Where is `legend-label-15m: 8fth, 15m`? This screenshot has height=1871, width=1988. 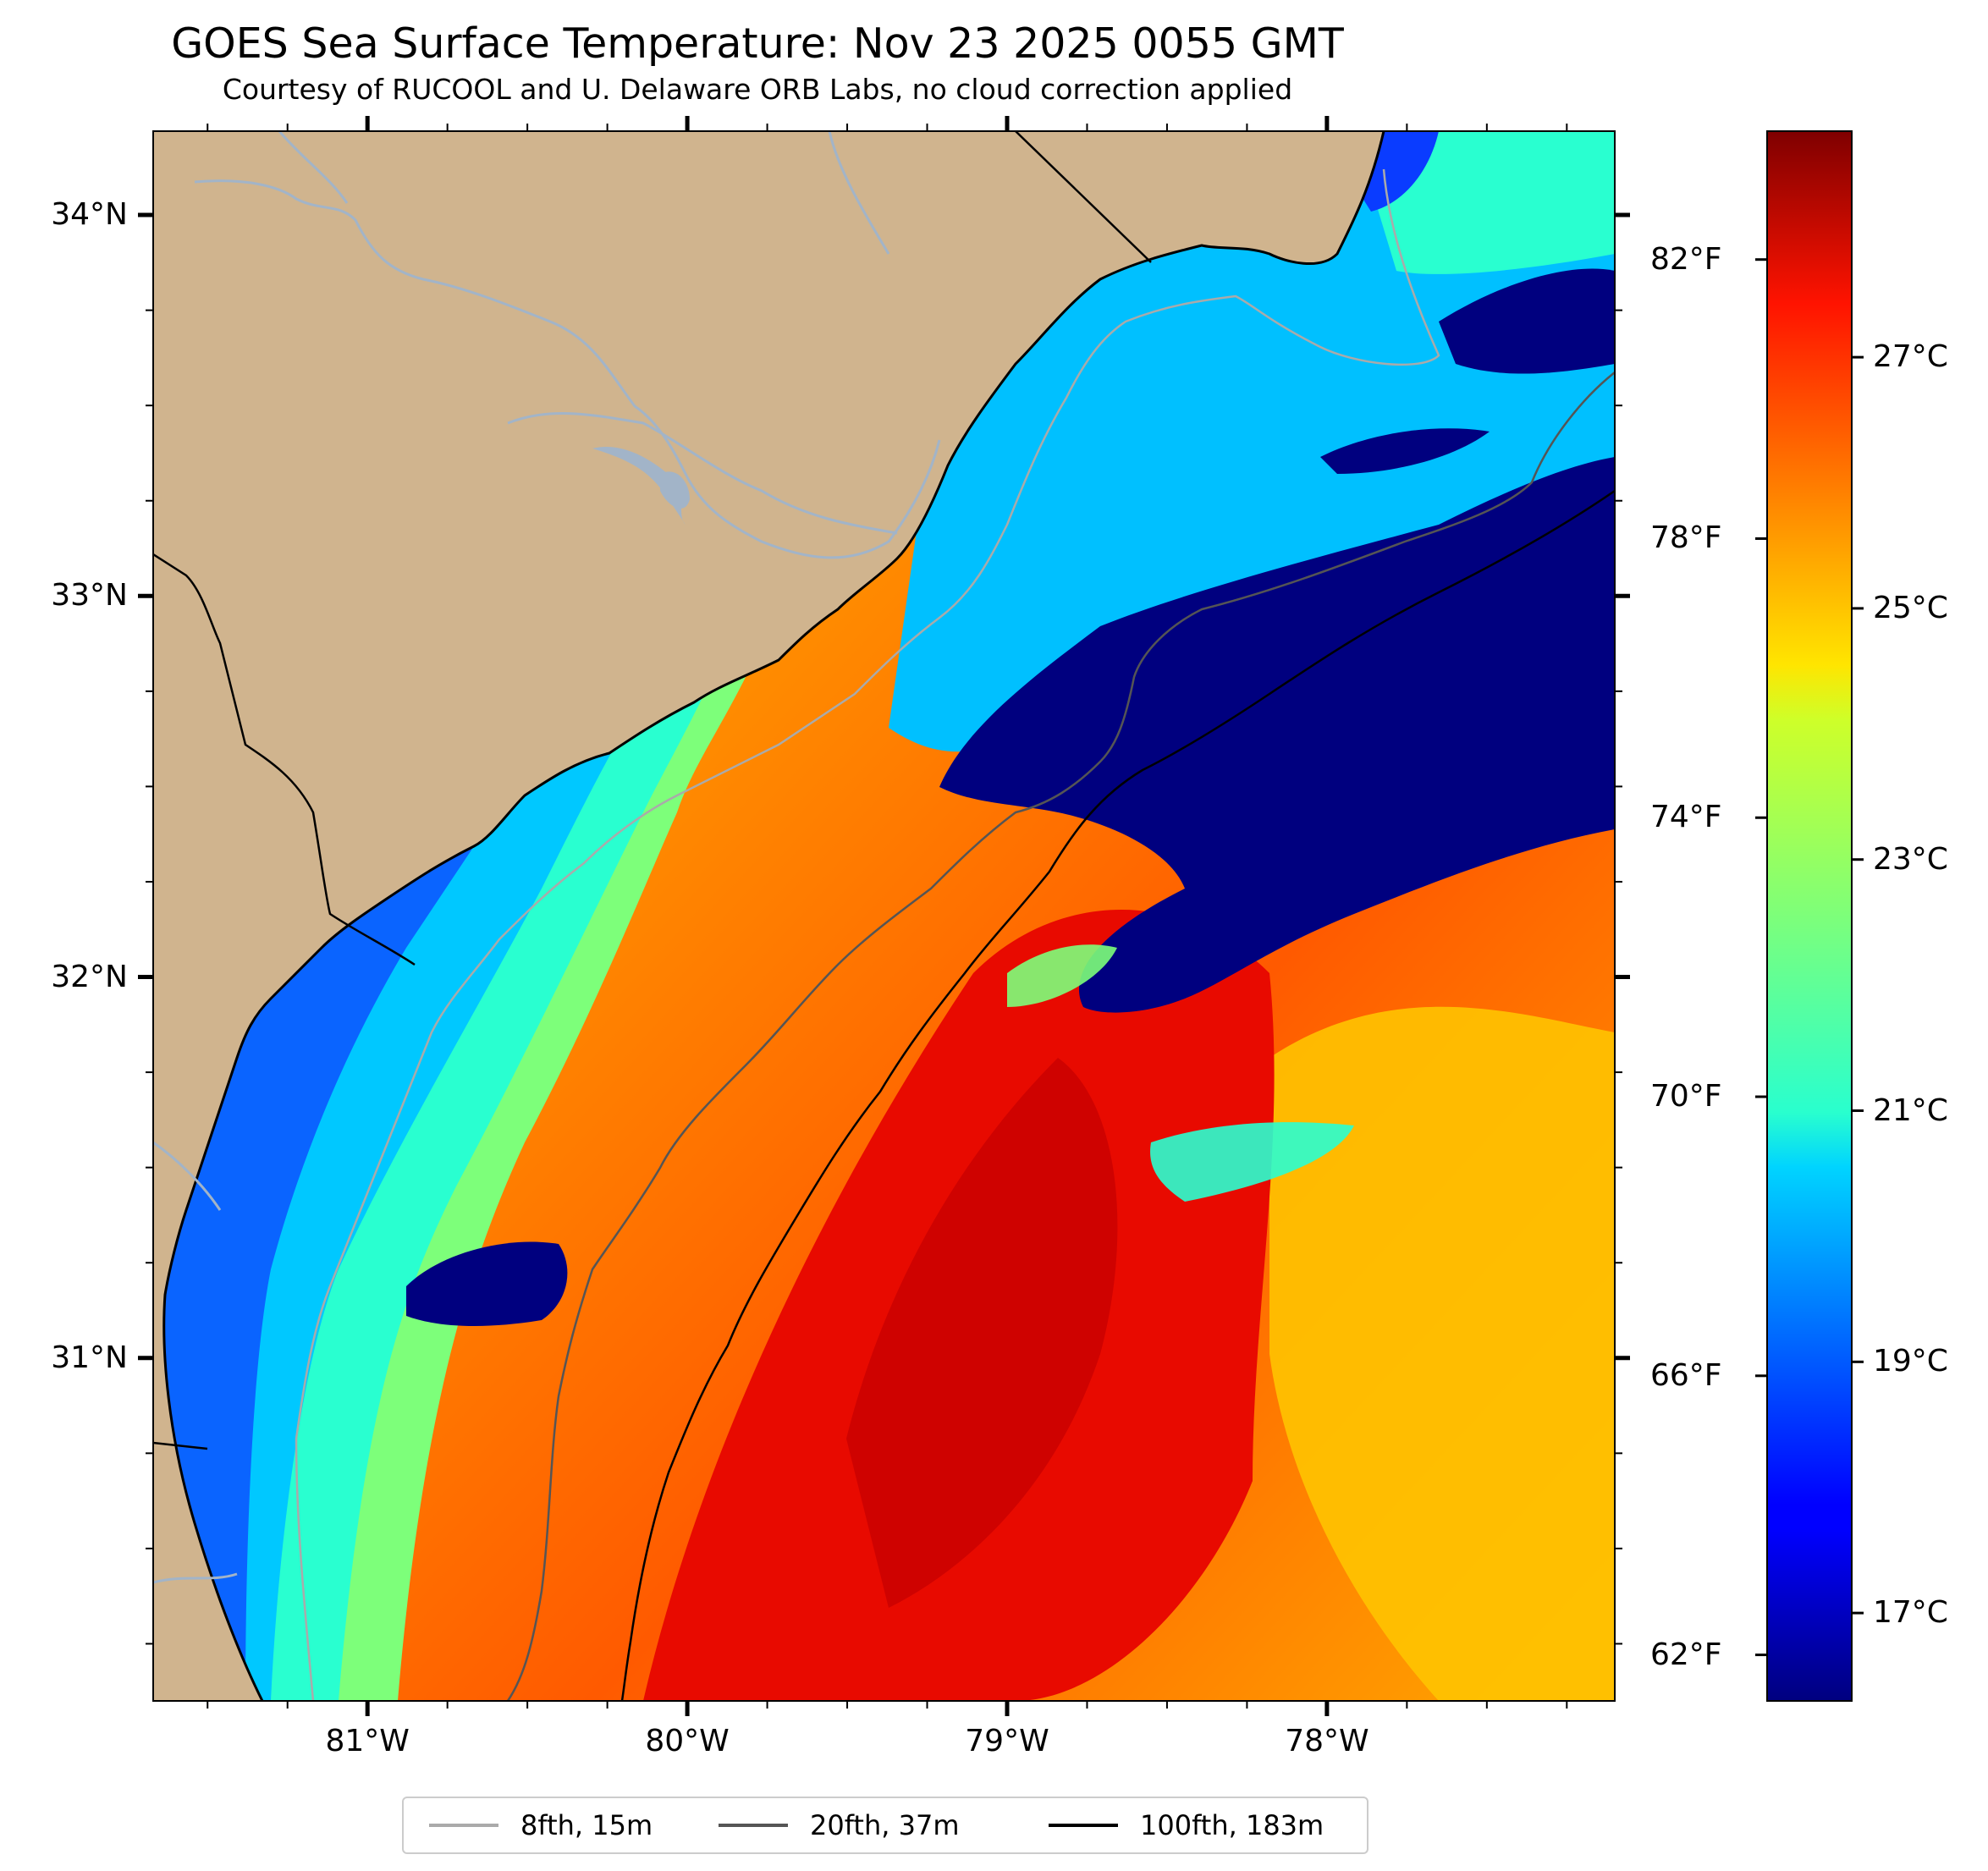 legend-label-15m: 8fth, 15m is located at coordinates (586, 1825).